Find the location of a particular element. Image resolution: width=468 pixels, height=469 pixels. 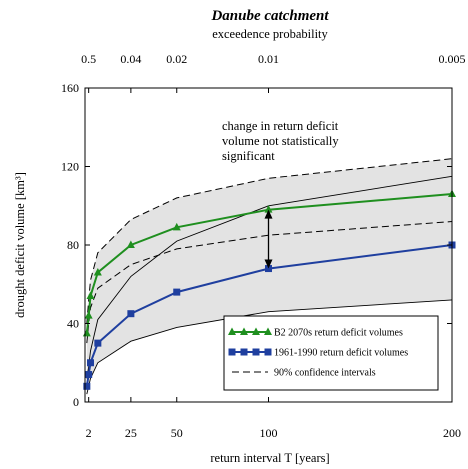

legend-label: 1961-1990 return deficit volumes is located at coordinates (341, 353).